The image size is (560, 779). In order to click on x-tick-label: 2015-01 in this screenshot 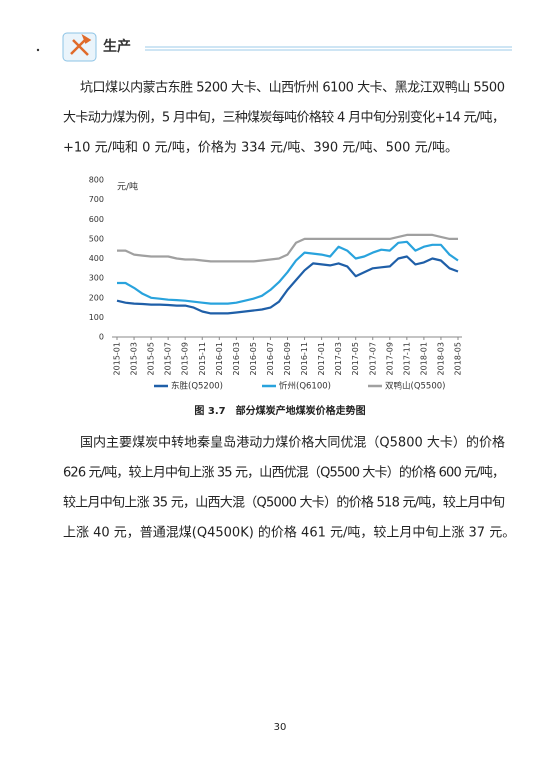, I will do `click(117, 358)`.